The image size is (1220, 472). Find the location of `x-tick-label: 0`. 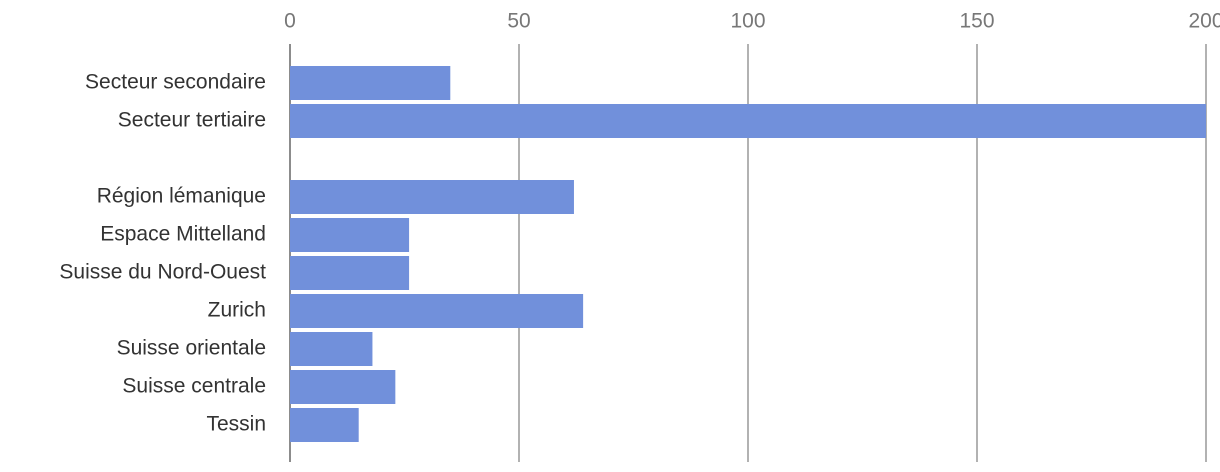

x-tick-label: 0 is located at coordinates (290, 21).